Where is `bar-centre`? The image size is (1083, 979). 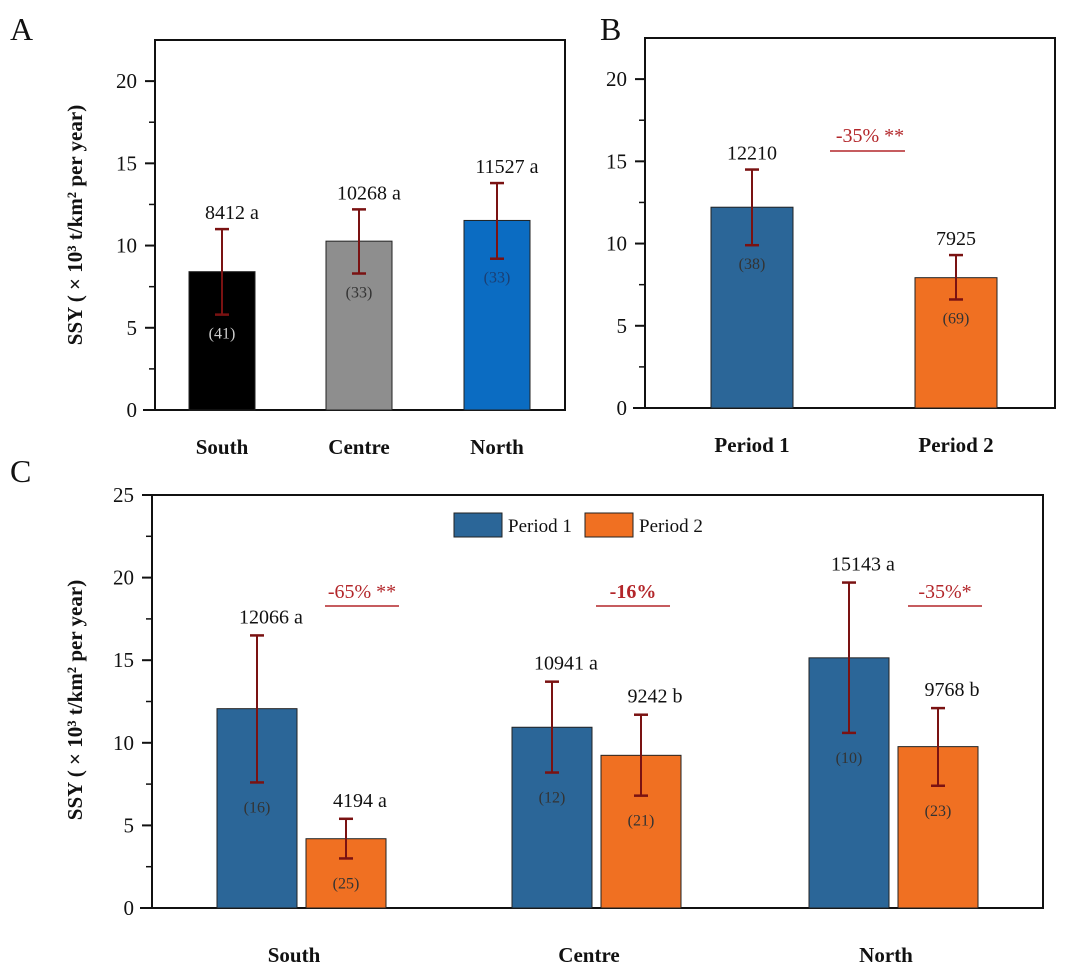
bar-centre is located at coordinates (359, 325).